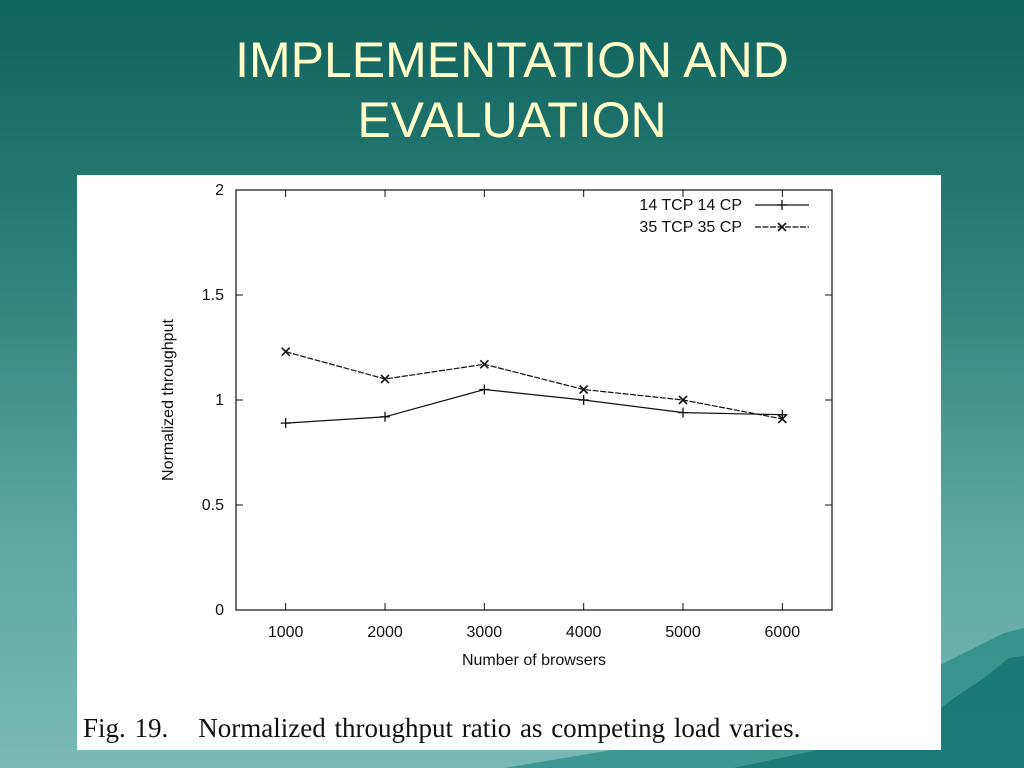 This screenshot has width=1024, height=768. Describe the element at coordinates (512, 60) in the screenshot. I see `slide-title-line-1: IMPLEMENTATION AND` at that location.